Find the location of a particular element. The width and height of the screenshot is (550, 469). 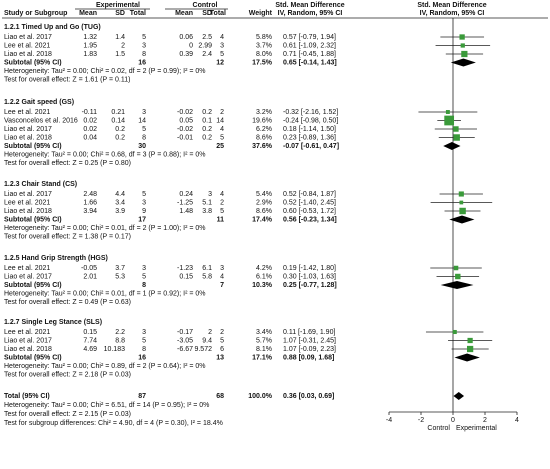

cell: 2.2 is located at coordinates (120, 332).